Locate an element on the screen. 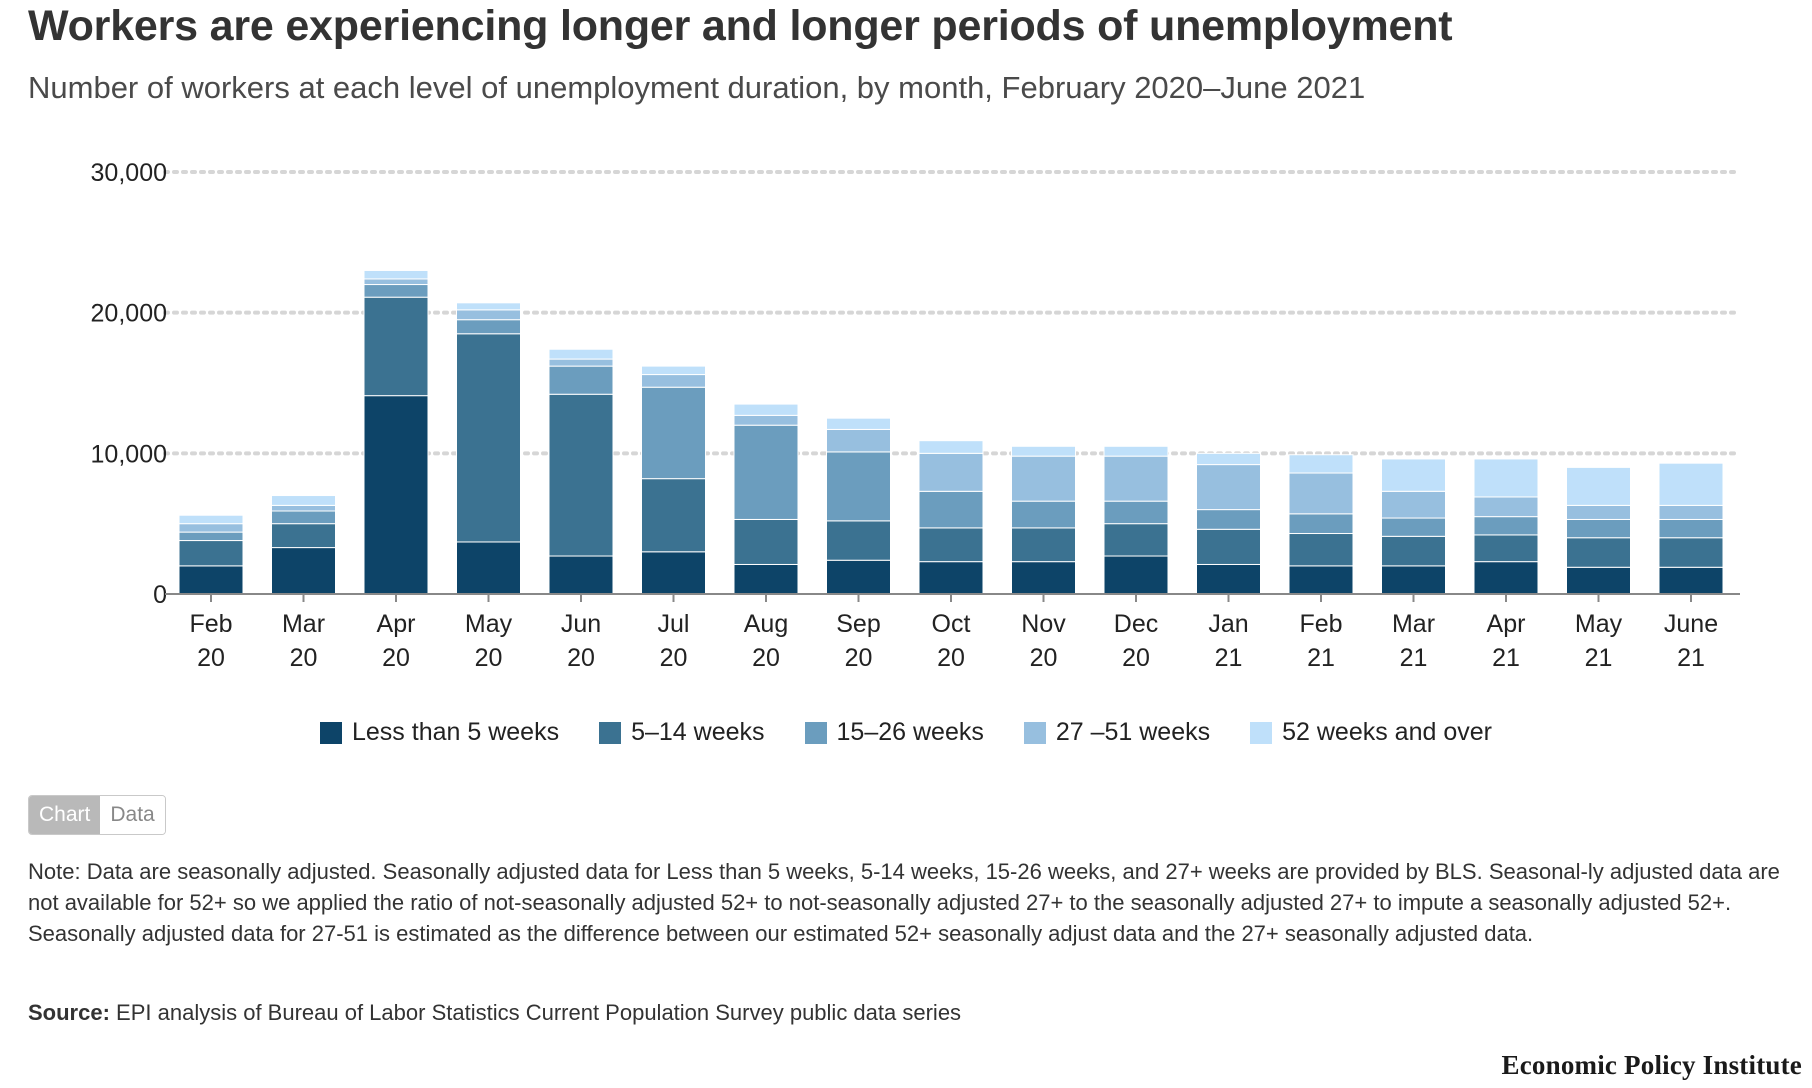 This screenshot has width=1812, height=1088. x-tick-label: Oct is located at coordinates (951, 624).